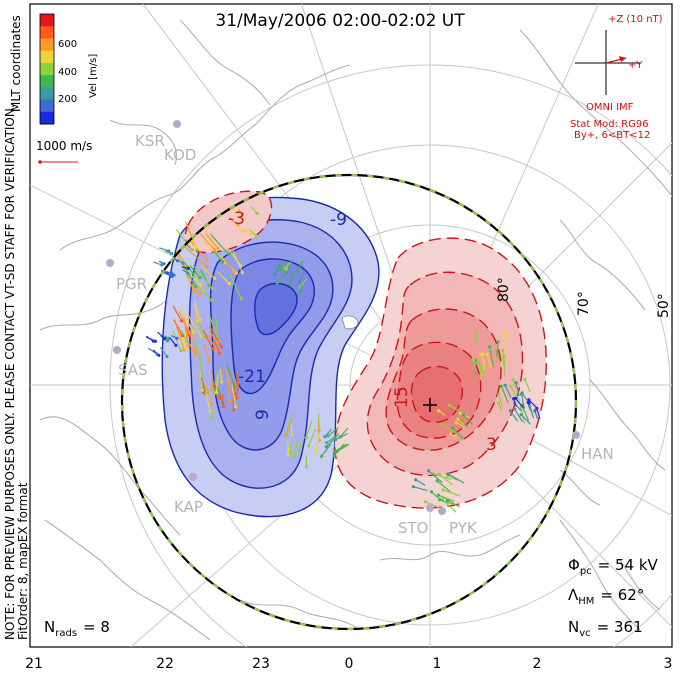 The height and width of the screenshot is (674, 680). I want to click on latitude-label-80: 80°, so click(504, 289).